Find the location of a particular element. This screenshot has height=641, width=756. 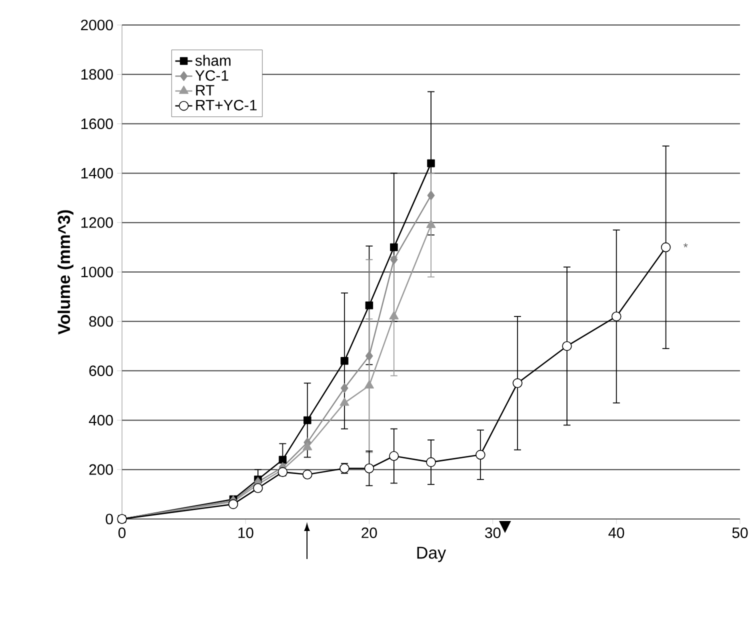

legend-label: RT+YC-1 is located at coordinates (226, 105).